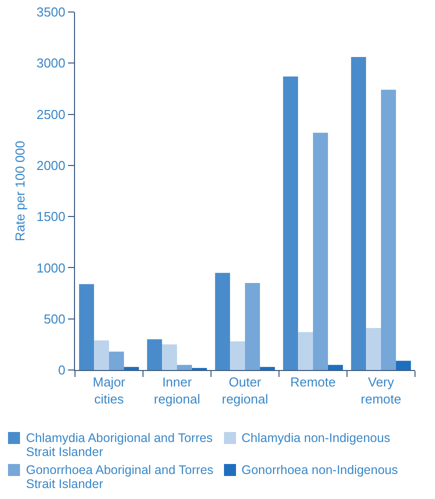  Describe the element at coordinates (109, 390) in the screenshot. I see `x-tick-label: Major cities` at that location.